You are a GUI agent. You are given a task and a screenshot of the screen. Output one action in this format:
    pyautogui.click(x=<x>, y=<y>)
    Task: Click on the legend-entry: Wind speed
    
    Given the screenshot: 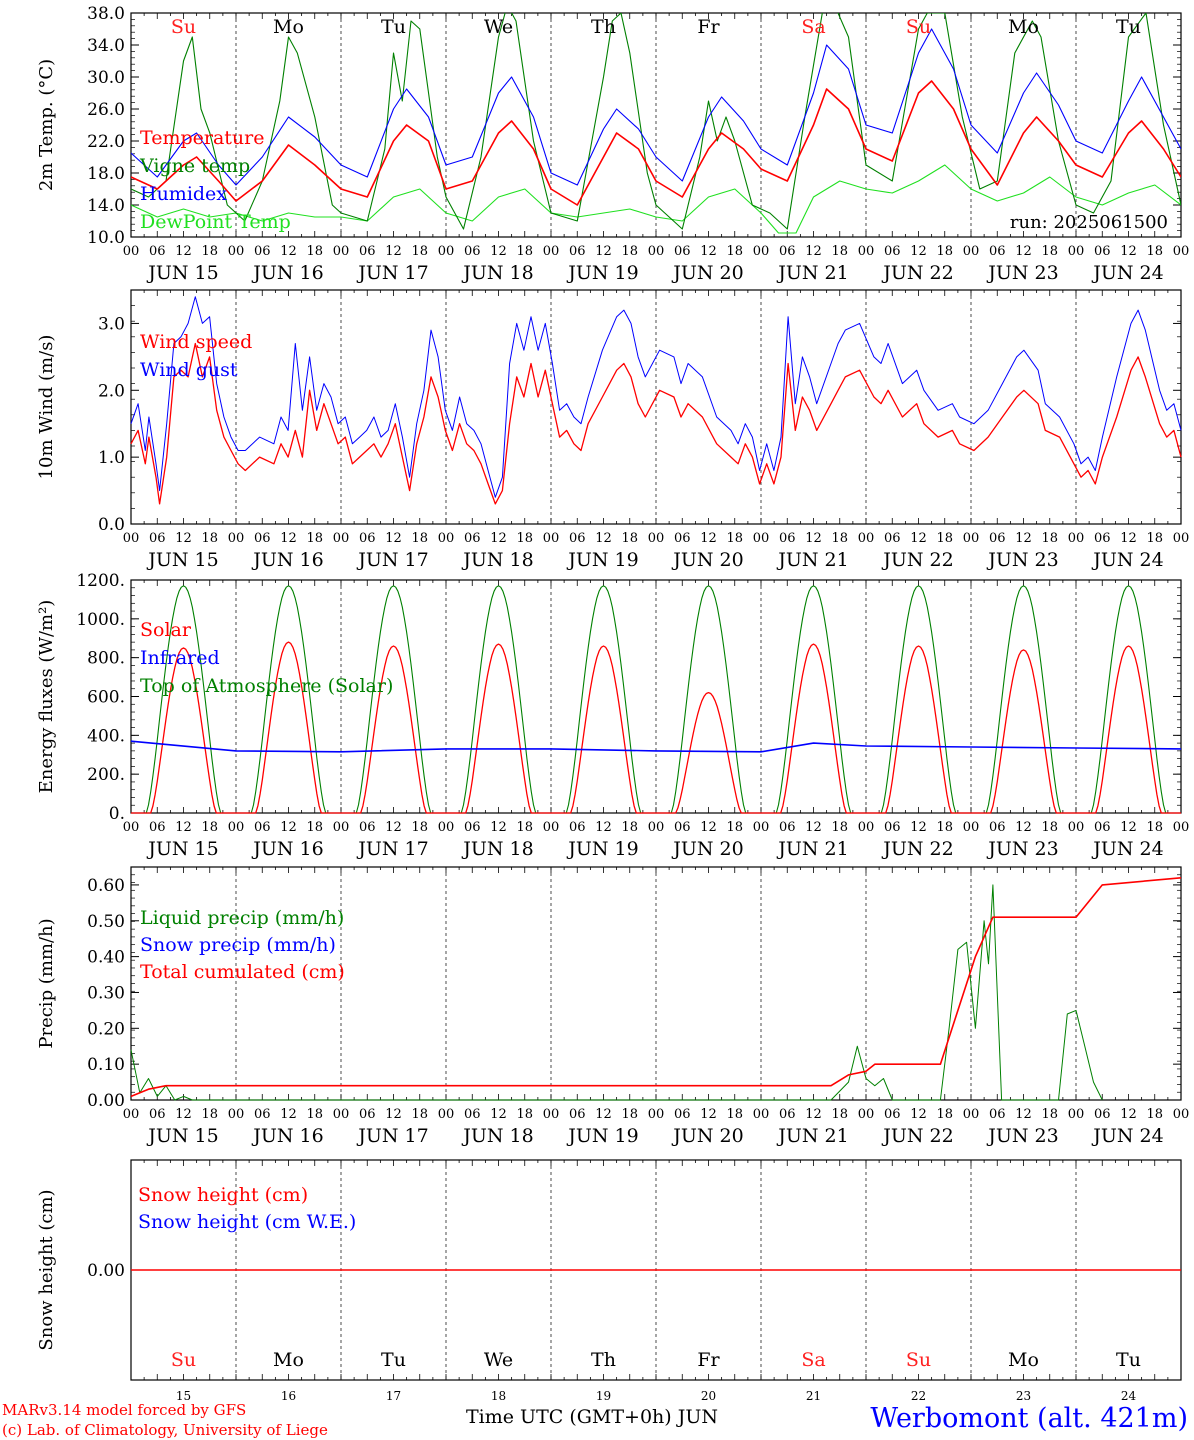 What is the action you would take?
    pyautogui.click(x=196, y=342)
    